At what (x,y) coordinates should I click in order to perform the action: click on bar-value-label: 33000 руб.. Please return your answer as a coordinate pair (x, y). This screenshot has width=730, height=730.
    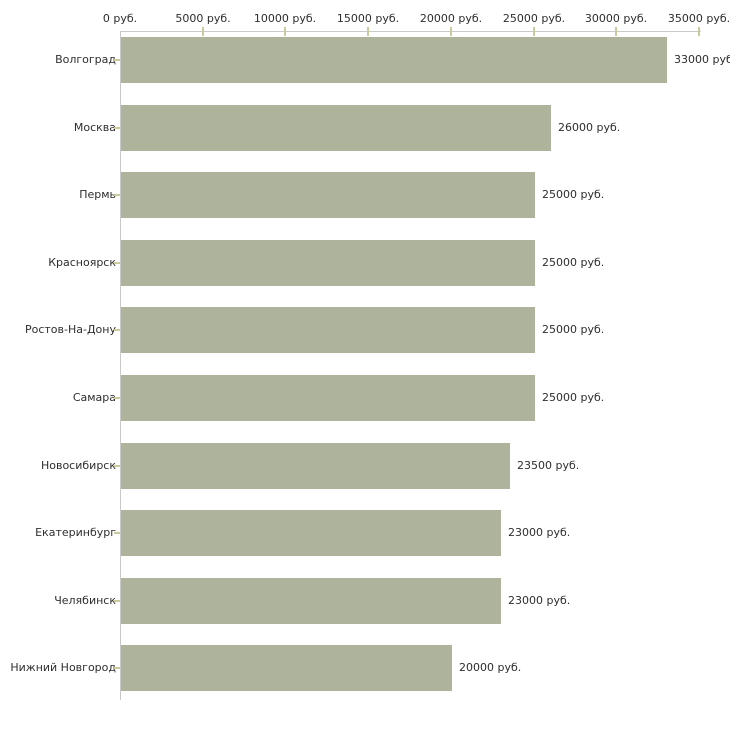
    Looking at the image, I should click on (702, 59).